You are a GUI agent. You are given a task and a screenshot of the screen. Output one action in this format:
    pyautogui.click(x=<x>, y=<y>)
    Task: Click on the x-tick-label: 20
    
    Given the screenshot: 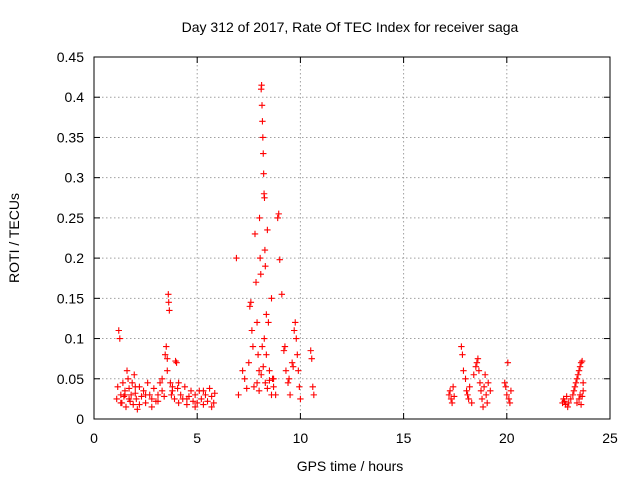 What is the action you would take?
    pyautogui.click(x=507, y=438)
    